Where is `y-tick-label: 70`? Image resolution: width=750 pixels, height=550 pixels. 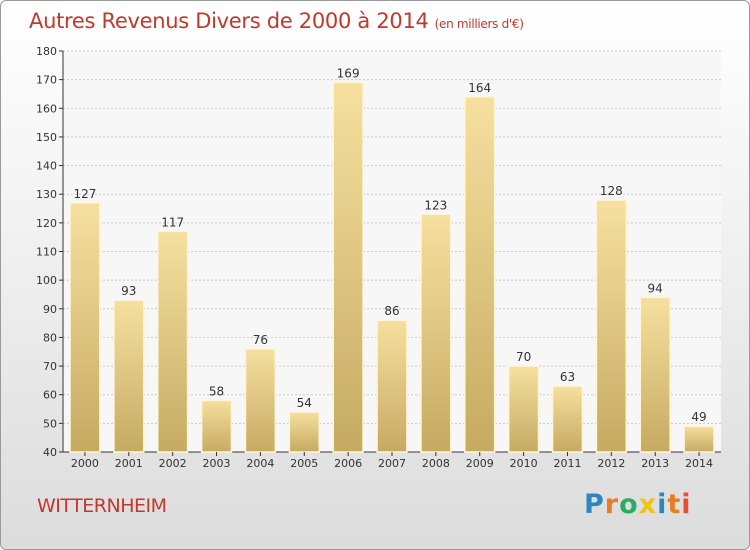
y-tick-label: 70 is located at coordinates (50, 366).